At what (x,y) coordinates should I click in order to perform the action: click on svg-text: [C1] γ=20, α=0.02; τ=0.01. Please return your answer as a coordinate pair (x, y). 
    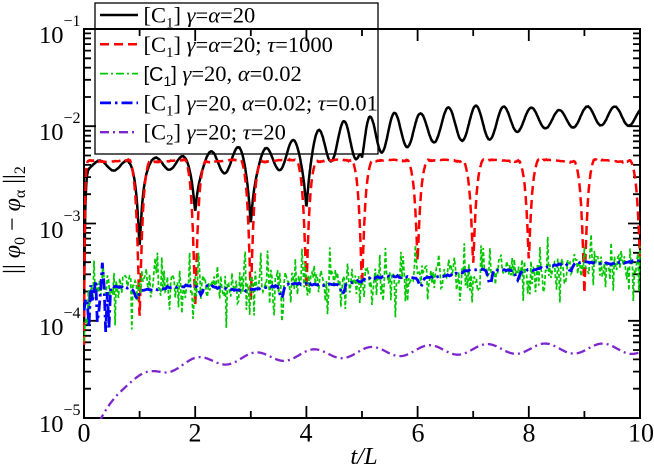
    Looking at the image, I should click on (261, 104).